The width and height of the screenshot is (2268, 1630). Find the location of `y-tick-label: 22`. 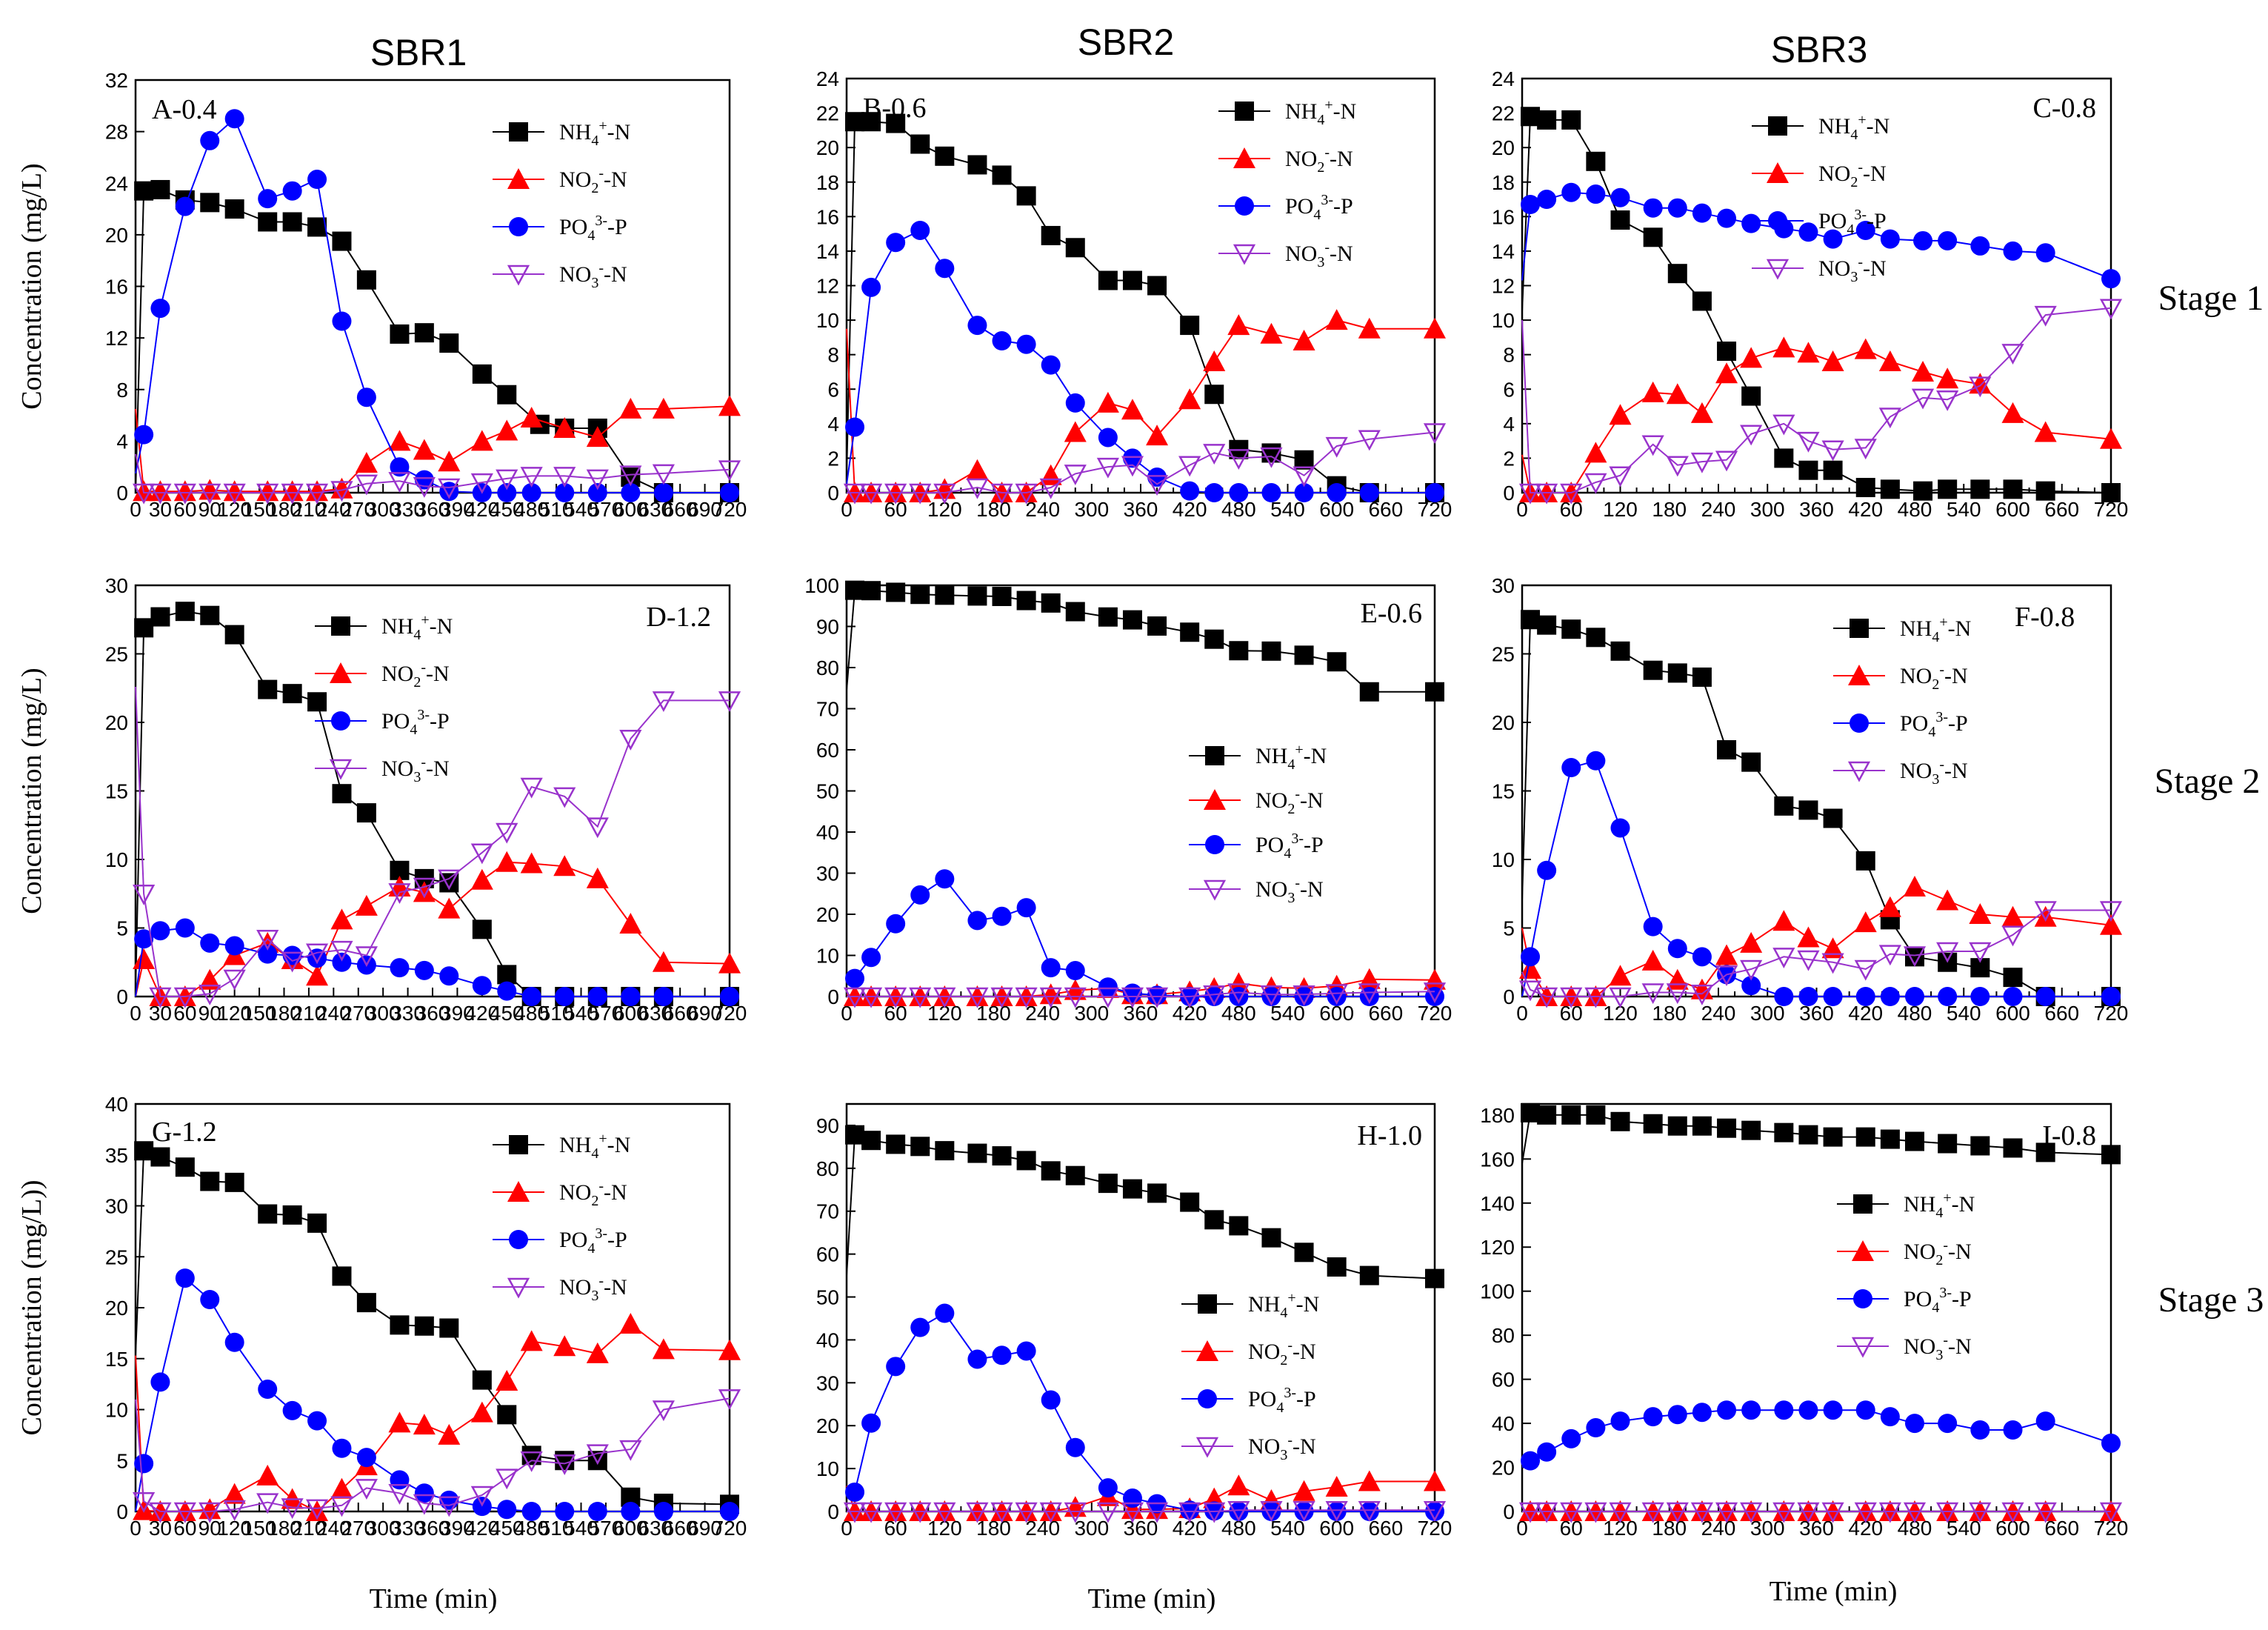

y-tick-label: 22 is located at coordinates (827, 114).